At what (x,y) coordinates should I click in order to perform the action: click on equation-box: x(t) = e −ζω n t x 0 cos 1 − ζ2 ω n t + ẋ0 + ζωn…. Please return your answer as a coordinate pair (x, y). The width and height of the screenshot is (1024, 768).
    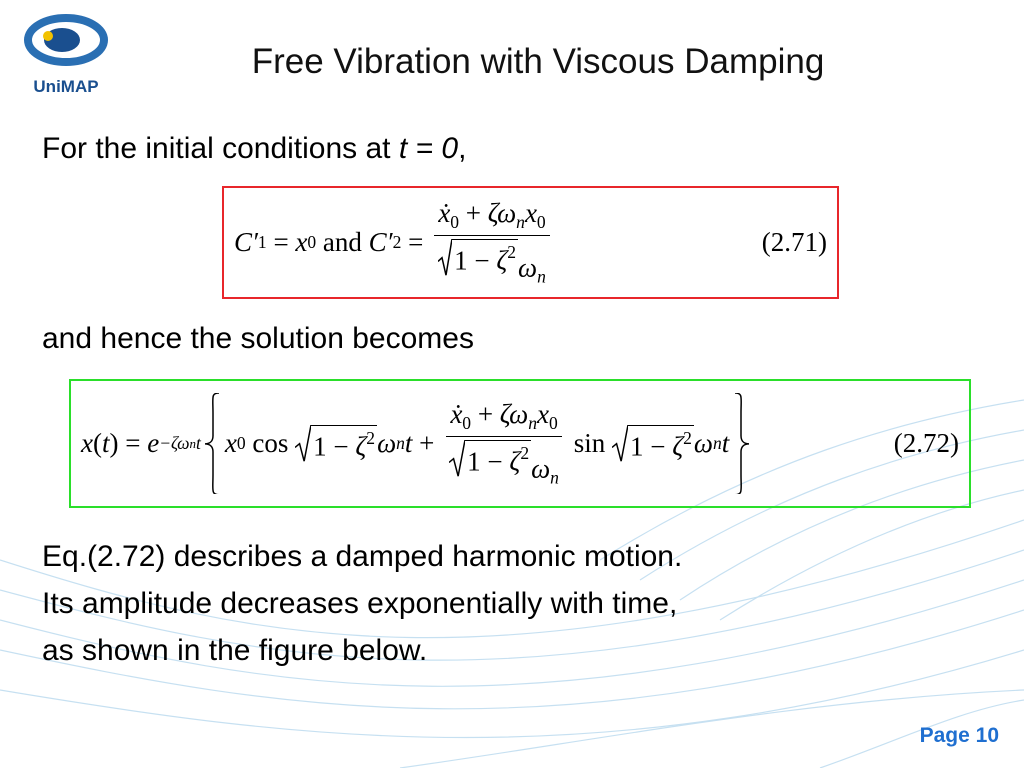
    Looking at the image, I should click on (520, 443).